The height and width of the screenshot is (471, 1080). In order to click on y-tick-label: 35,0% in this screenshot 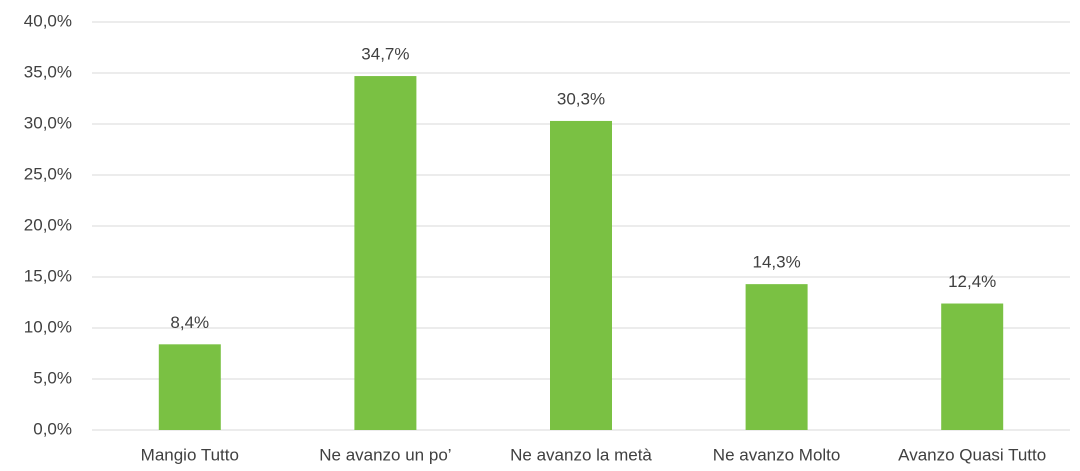, I will do `click(48, 71)`.